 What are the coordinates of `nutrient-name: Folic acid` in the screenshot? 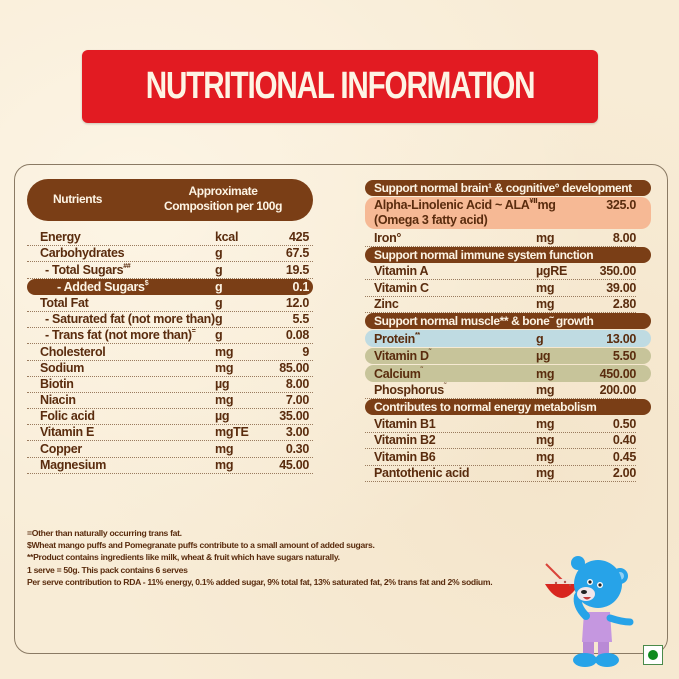 It's located at (67, 416).